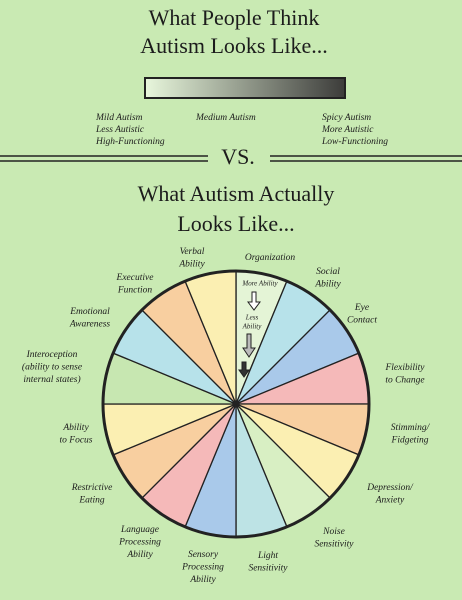 The image size is (462, 600). I want to click on divider-lines, so click(231, 158).